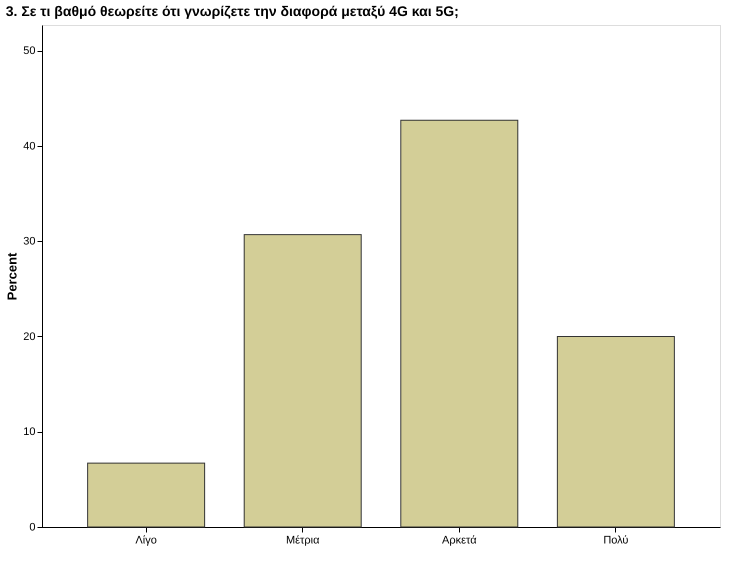  What do you see at coordinates (615, 540) in the screenshot?
I see `x-tick-label: Πολύ` at bounding box center [615, 540].